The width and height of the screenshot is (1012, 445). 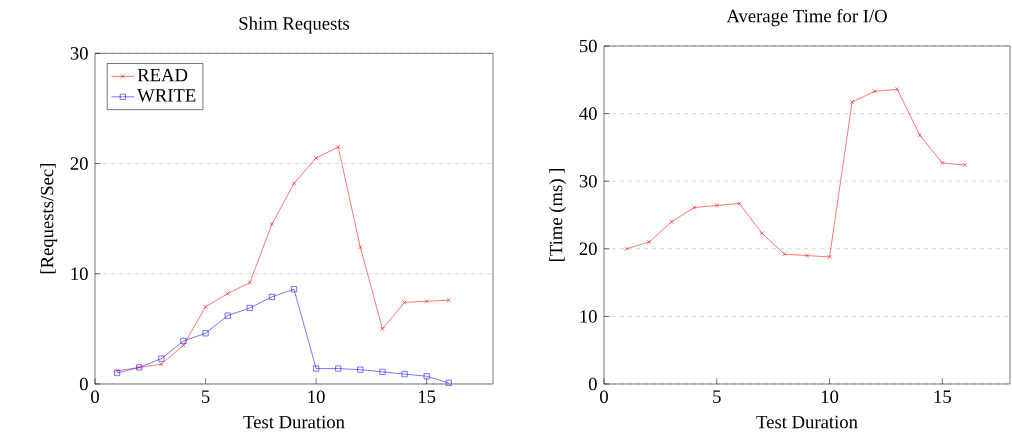 What do you see at coordinates (283, 336) in the screenshot?
I see `line-series` at bounding box center [283, 336].